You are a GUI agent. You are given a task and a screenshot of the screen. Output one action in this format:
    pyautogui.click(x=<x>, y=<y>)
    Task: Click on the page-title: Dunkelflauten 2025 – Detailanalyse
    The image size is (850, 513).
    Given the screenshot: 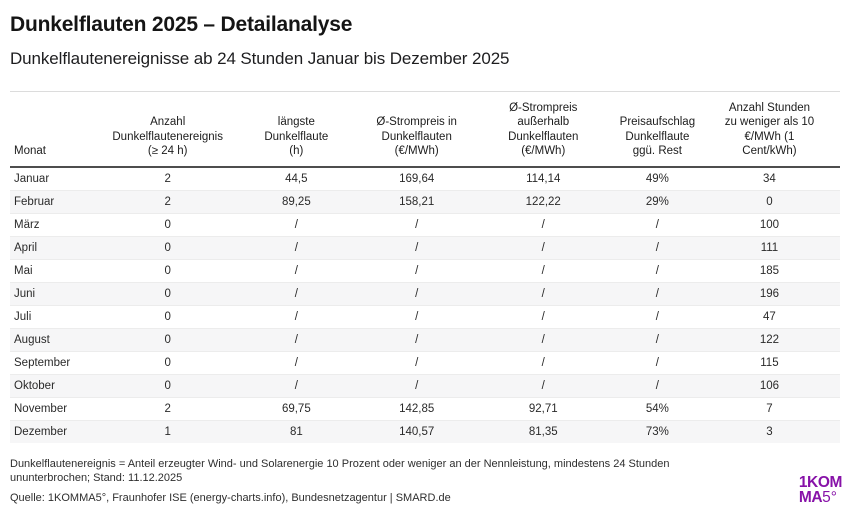 What is the action you would take?
    pyautogui.click(x=181, y=24)
    